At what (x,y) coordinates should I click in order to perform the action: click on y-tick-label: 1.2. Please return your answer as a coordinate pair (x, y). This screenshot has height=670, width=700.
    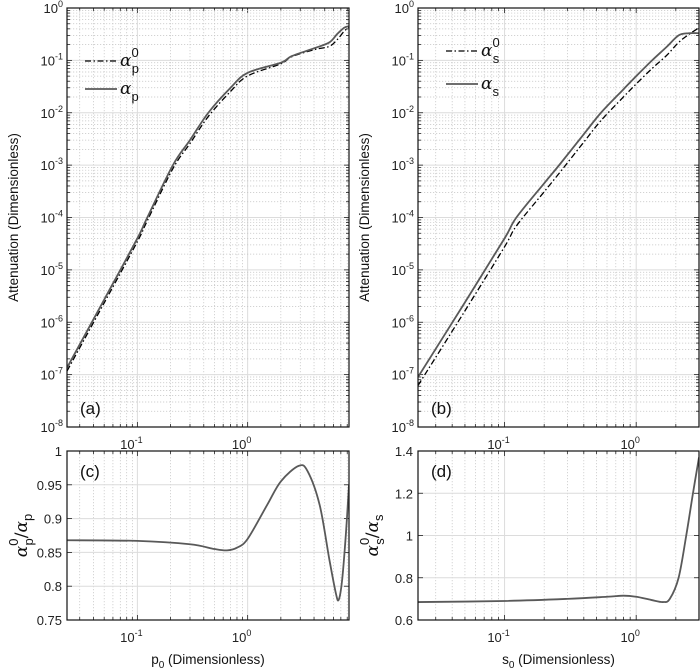
    Looking at the image, I should click on (404, 493).